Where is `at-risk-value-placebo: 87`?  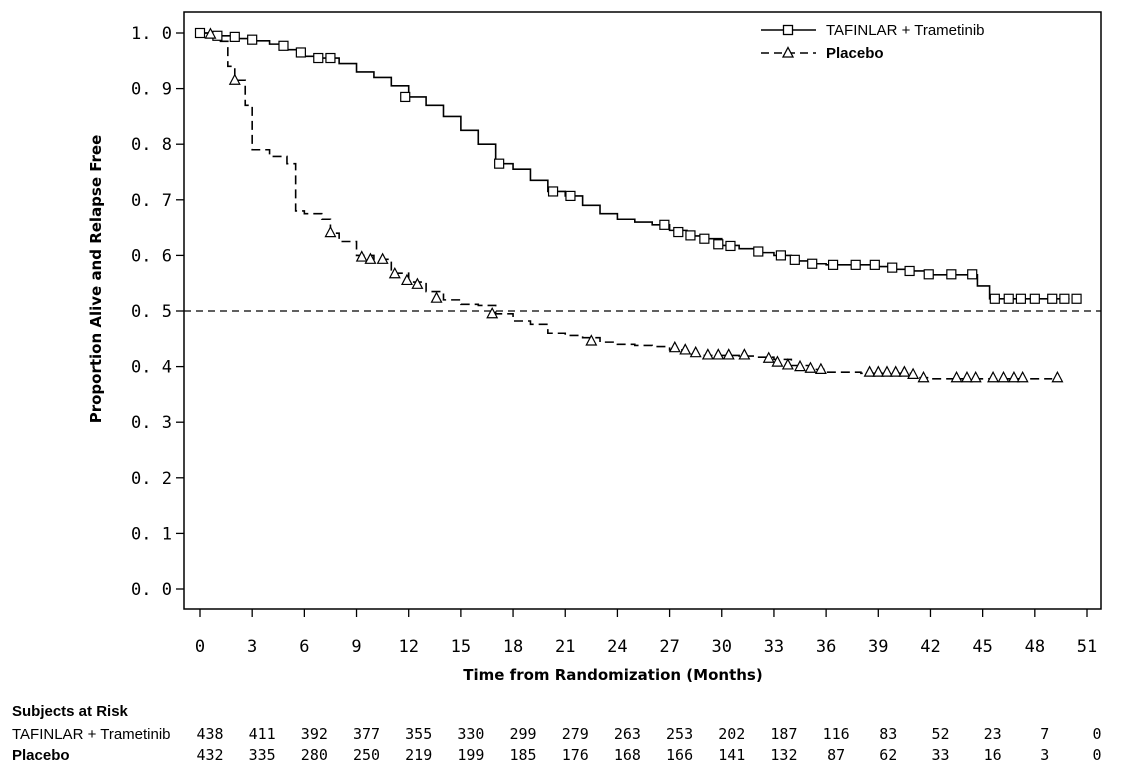 at-risk-value-placebo: 87 is located at coordinates (836, 755).